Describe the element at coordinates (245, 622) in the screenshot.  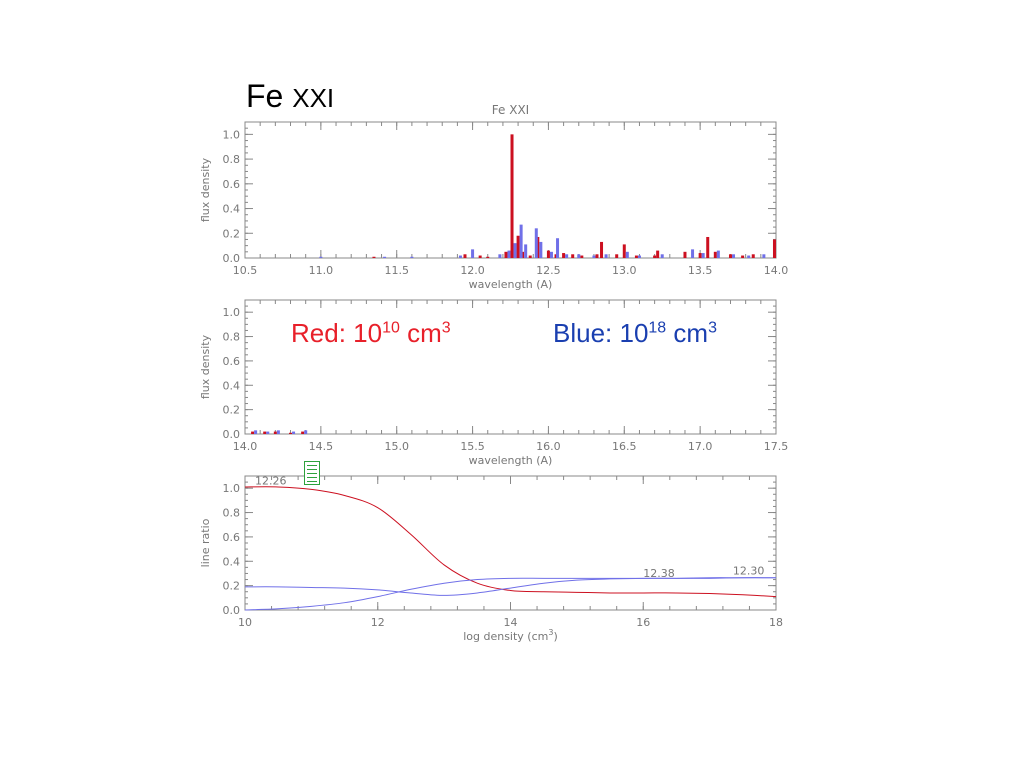
I see `x-tick-label: 10` at that location.